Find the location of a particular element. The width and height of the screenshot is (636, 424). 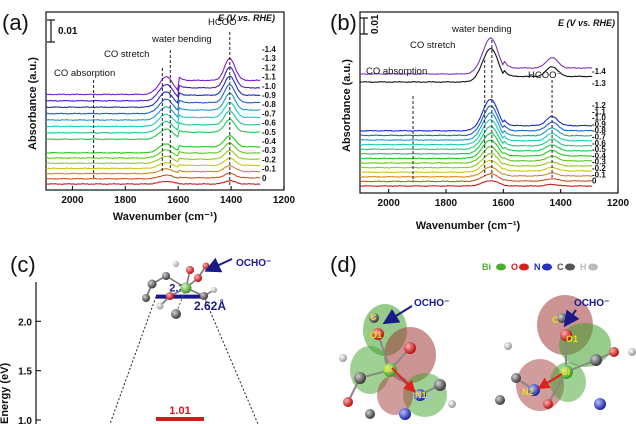

atom-legend-label: N is located at coordinates (537, 267).